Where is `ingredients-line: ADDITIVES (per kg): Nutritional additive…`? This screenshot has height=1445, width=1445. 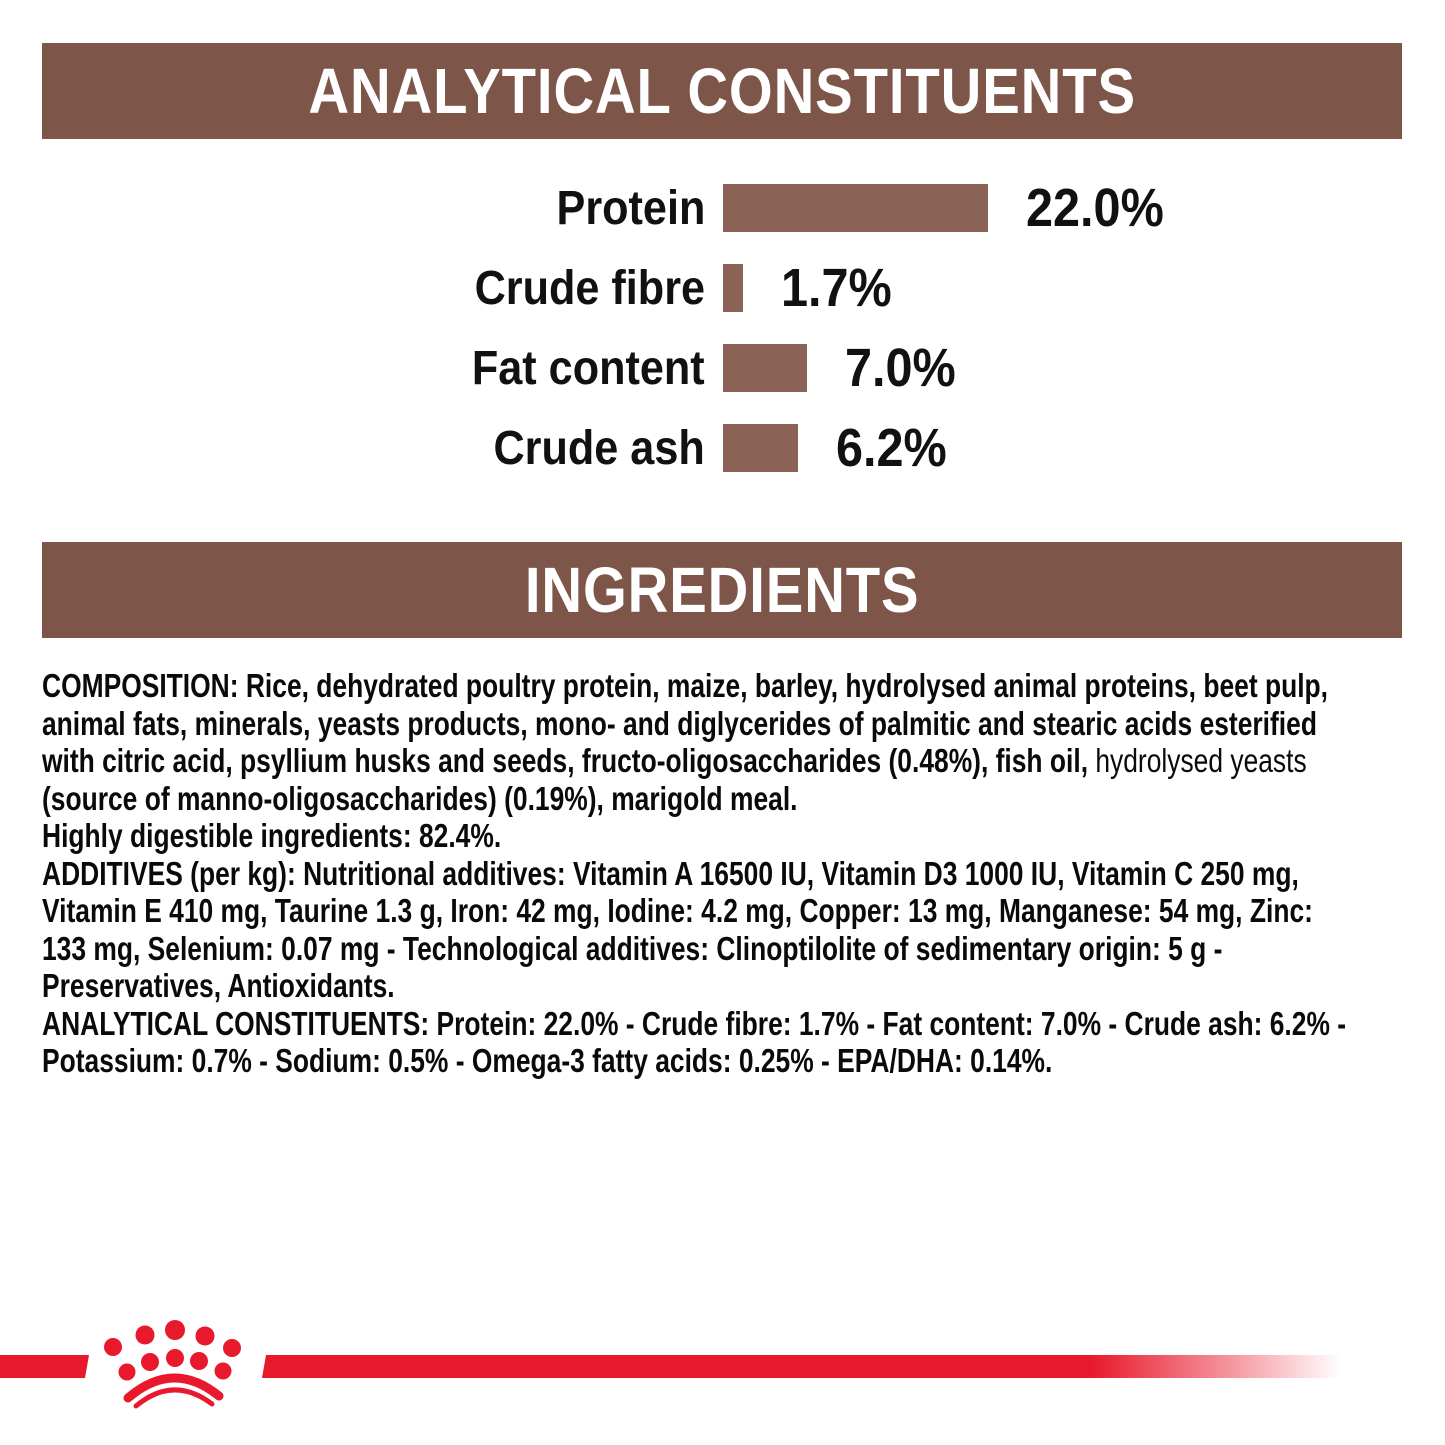 ingredients-line: ADDITIVES (per kg): Nutritional additive… is located at coordinates (670, 873).